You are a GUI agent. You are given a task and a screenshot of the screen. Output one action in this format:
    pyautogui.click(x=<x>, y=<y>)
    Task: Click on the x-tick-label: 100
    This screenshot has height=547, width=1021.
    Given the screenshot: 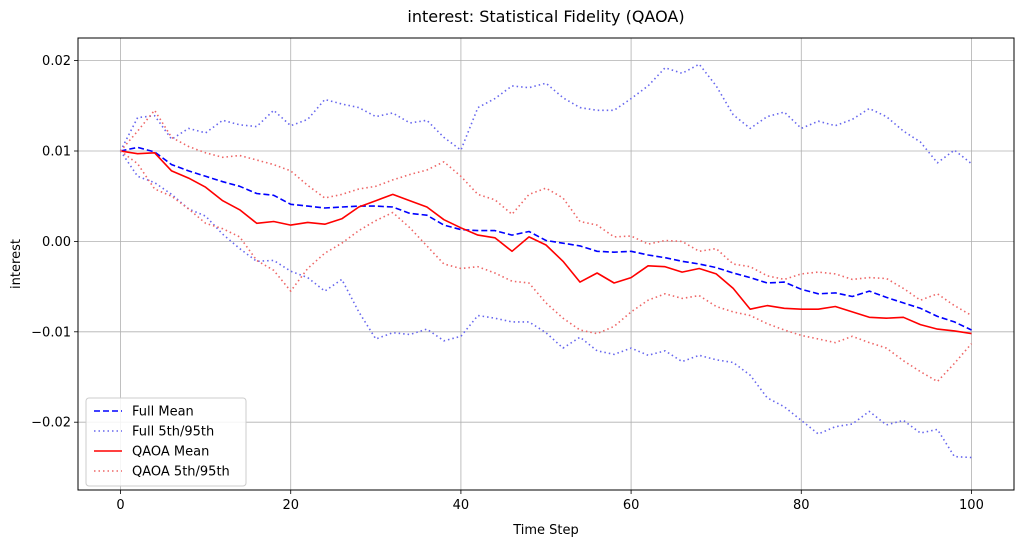 What is the action you would take?
    pyautogui.click(x=971, y=505)
    